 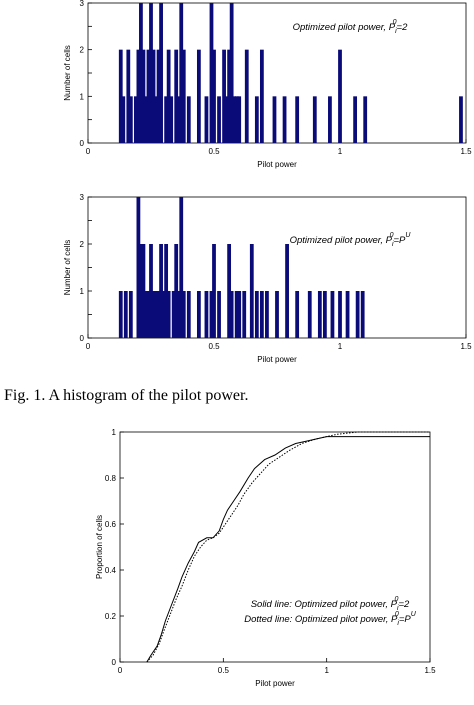 I want to click on annotation-part: Solid line: Optimized pilot power,, so click(x=321, y=604).